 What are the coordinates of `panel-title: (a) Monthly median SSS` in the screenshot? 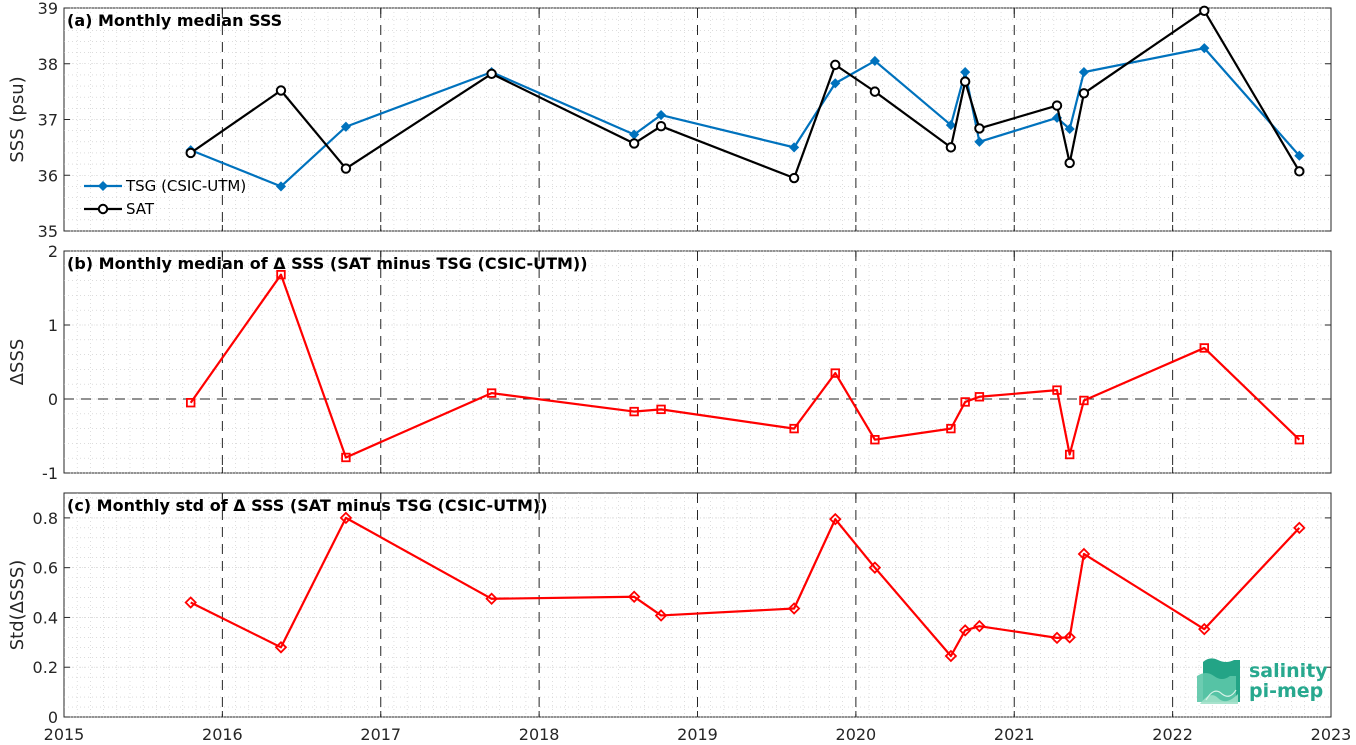 It's located at (174, 20).